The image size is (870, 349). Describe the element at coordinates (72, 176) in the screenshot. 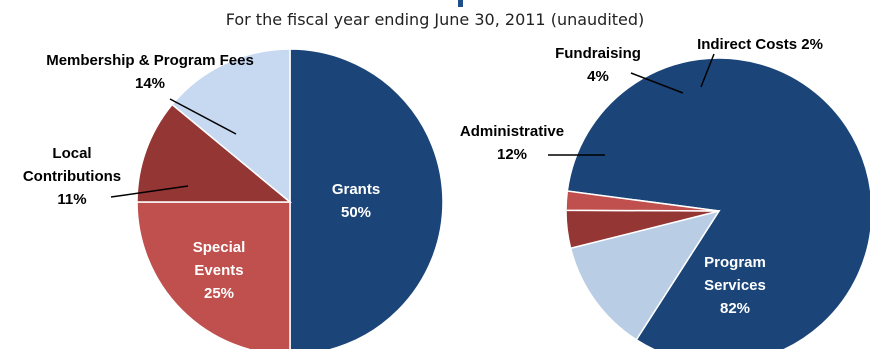

I see `slice-label-0-2: Local Contributions 11%` at that location.